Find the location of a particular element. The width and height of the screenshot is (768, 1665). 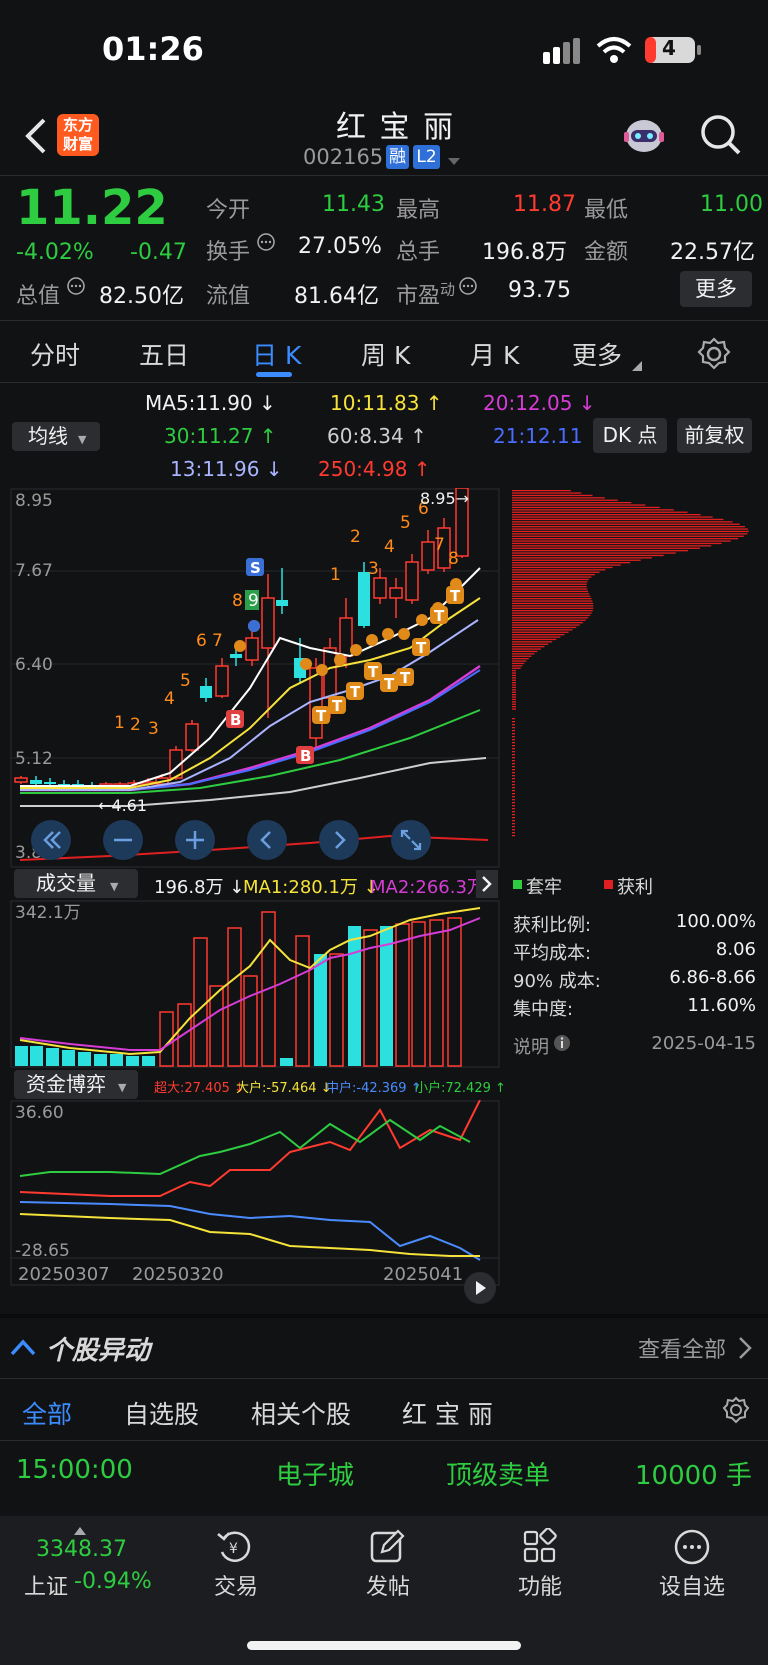

fund-chart: 36.60 -28.65 20250307 20250320 2025041 is located at coordinates (255, 1192).